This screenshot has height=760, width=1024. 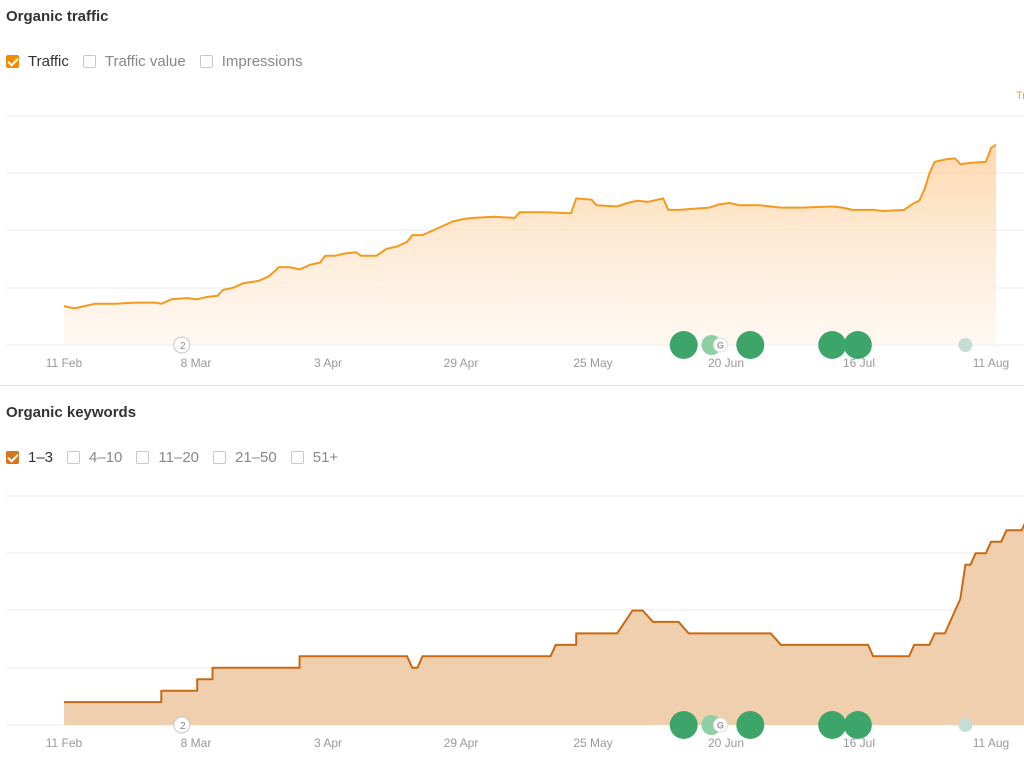 I want to click on keywords-checkbox-label: 51+, so click(x=325, y=457).